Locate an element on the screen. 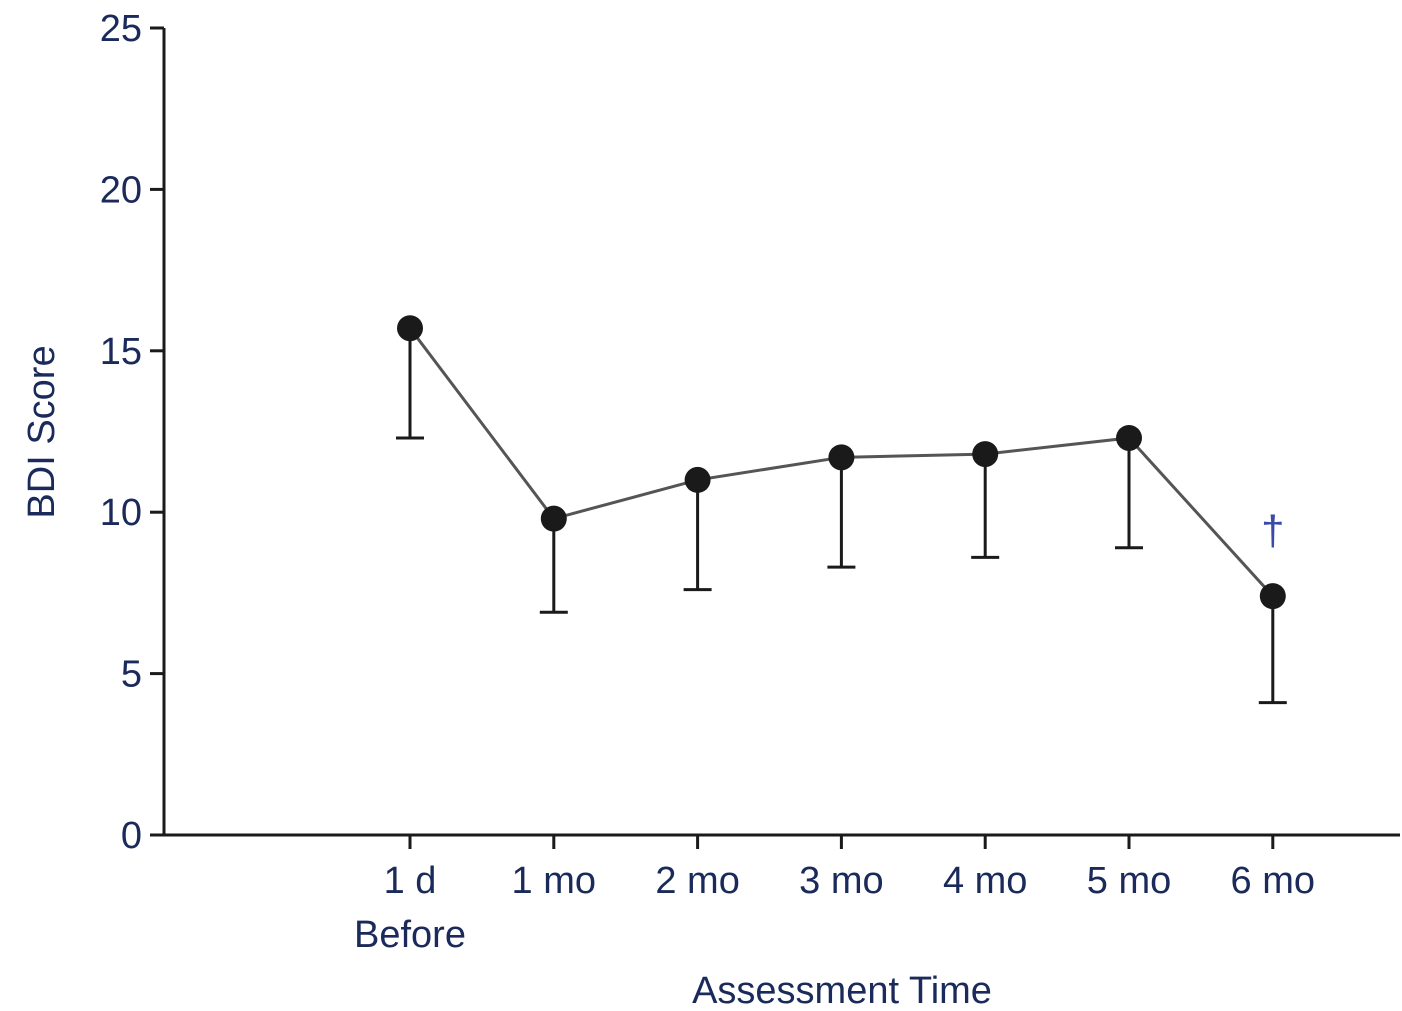  y-axis-title: BDI Score is located at coordinates (42, 431).